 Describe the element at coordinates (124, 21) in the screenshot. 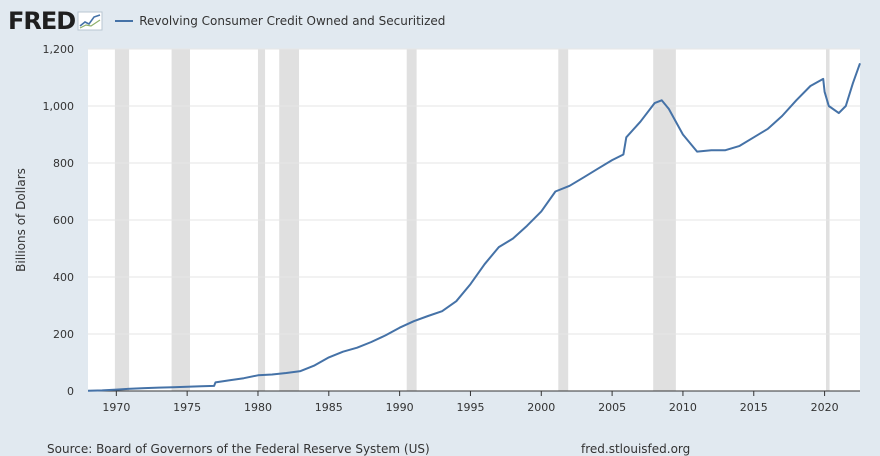

I see `legend-swatch` at that location.